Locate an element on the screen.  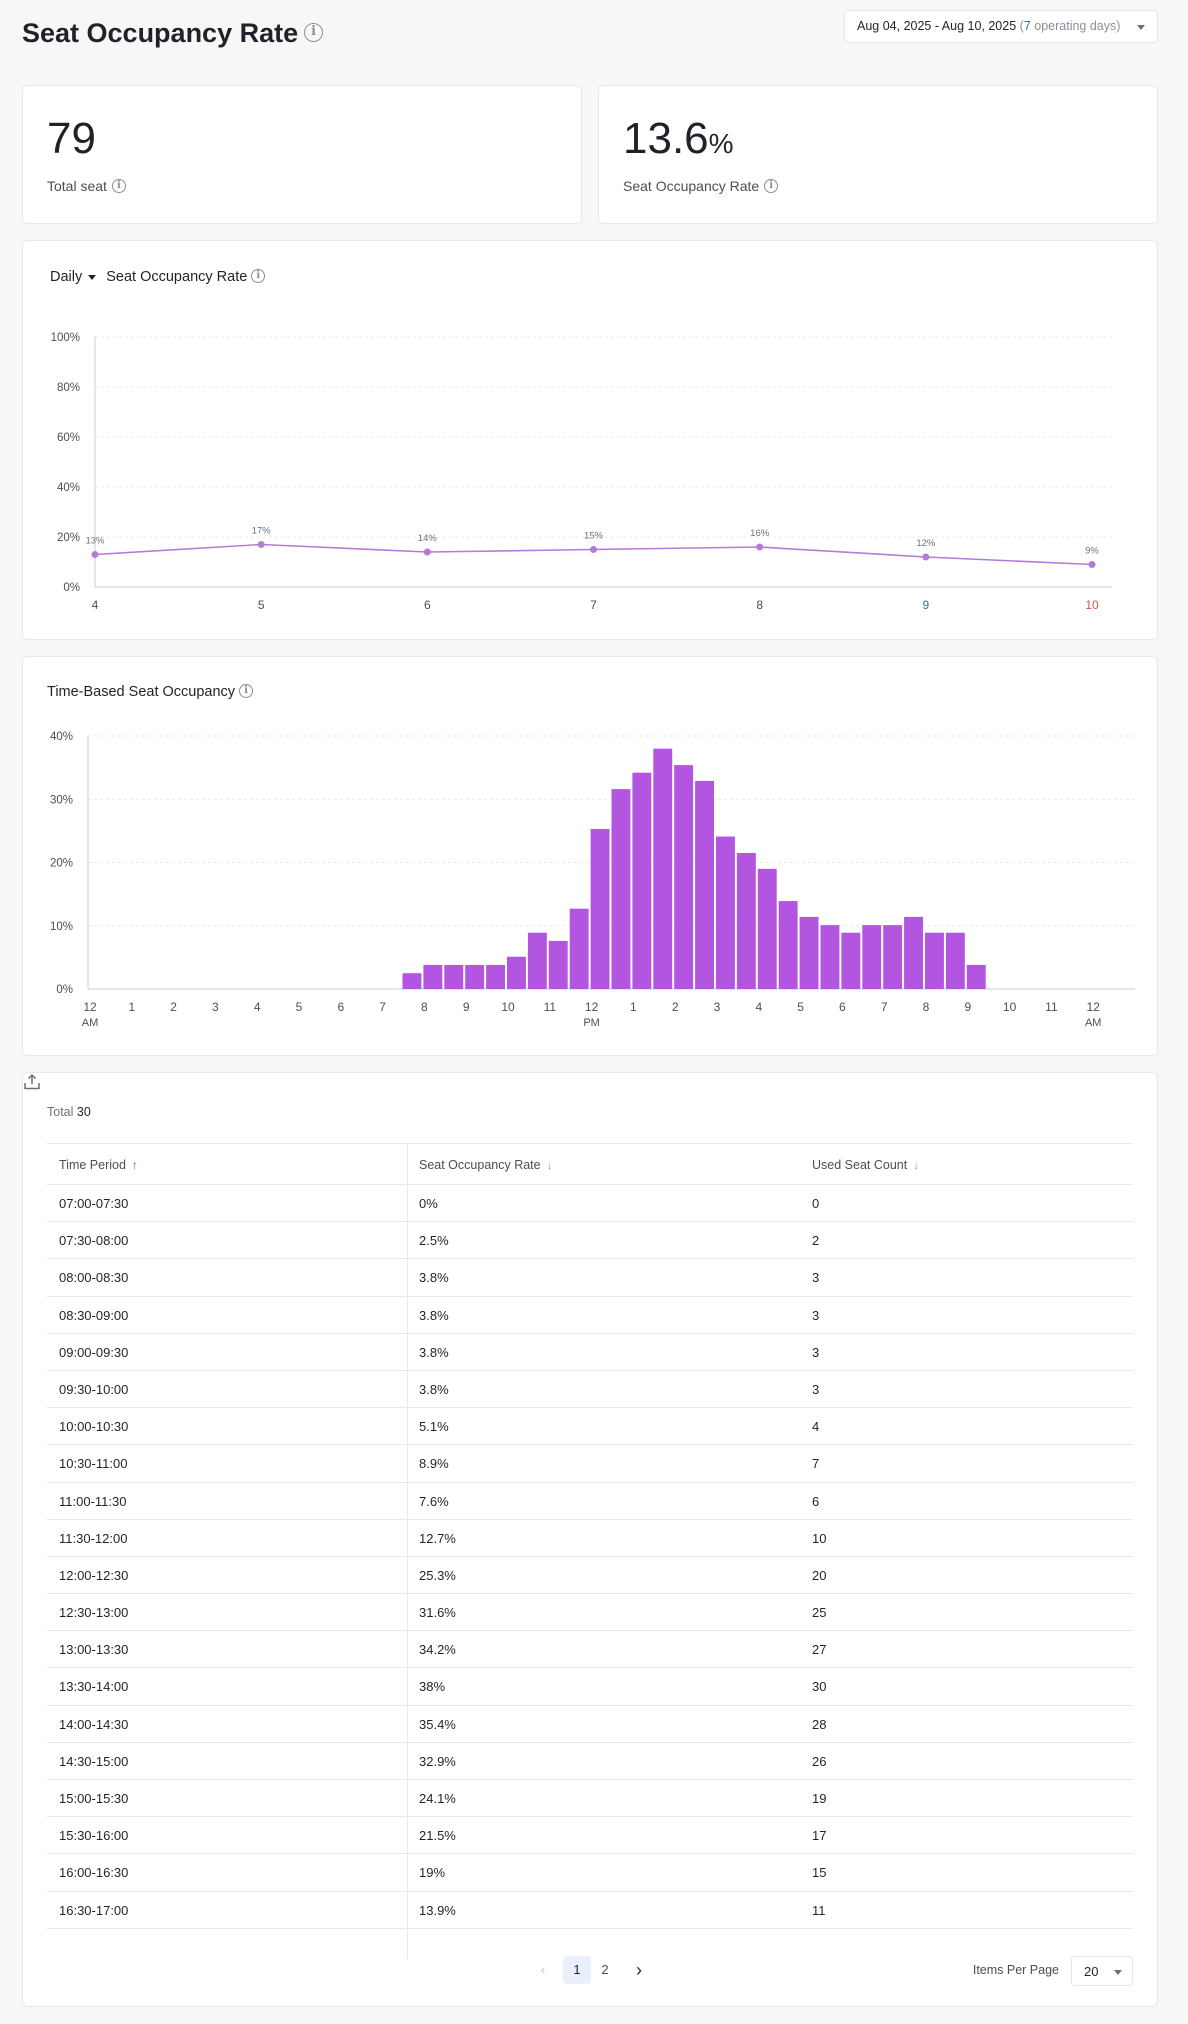
used-seat-count-cell: 20 is located at coordinates (819, 1575).